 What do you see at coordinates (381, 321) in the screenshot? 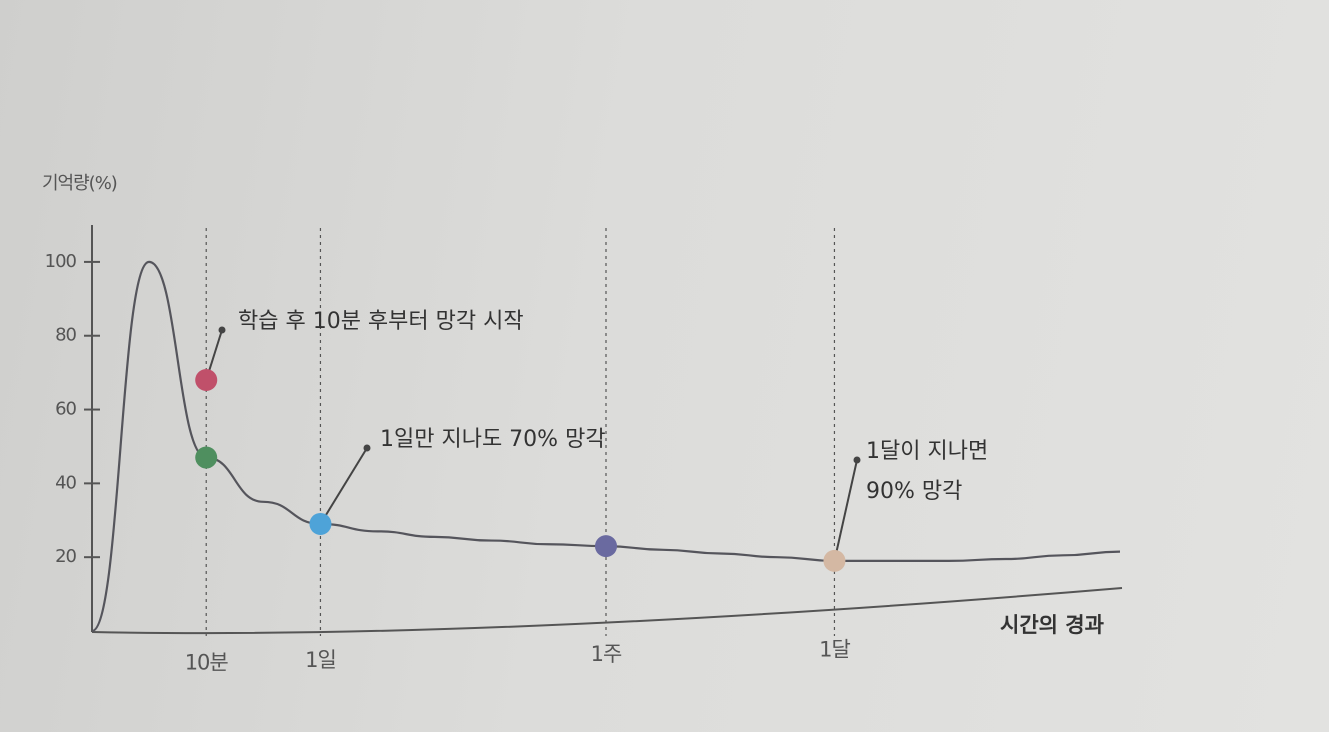
I see `annotation: 학습 후 10분 후부터 망각 시작` at bounding box center [381, 321].